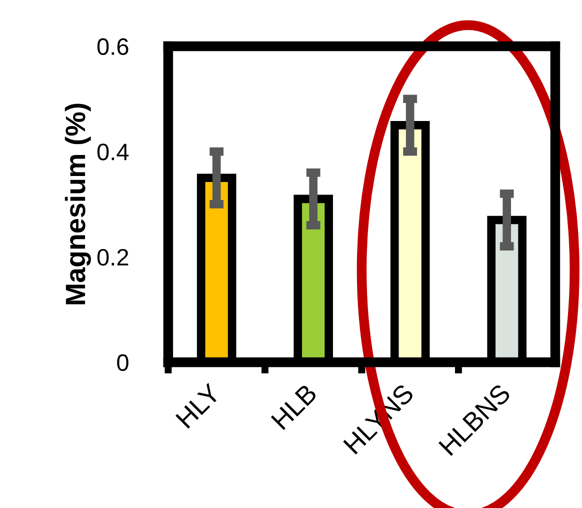  What do you see at coordinates (113, 152) in the screenshot?
I see `y-tick-label: 0.4` at bounding box center [113, 152].